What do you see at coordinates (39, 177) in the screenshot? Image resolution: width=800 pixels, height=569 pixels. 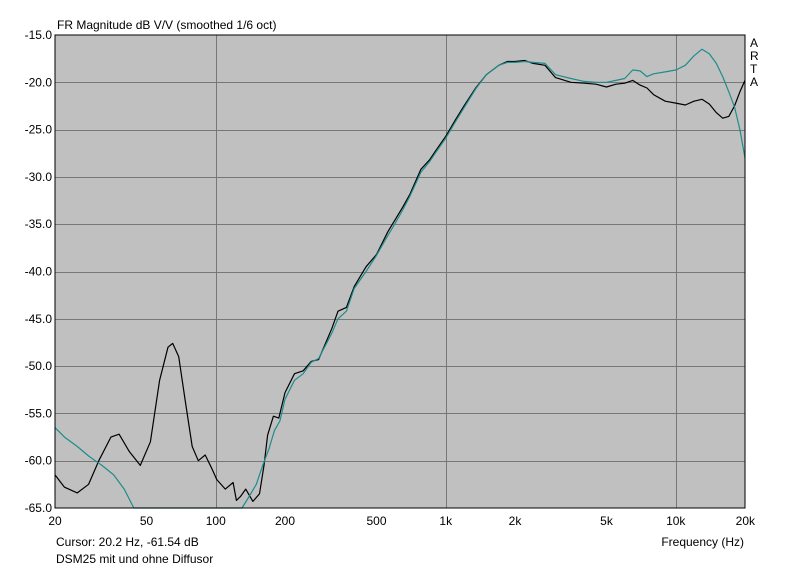 I see `y-tick-label: -30.0` at bounding box center [39, 177].